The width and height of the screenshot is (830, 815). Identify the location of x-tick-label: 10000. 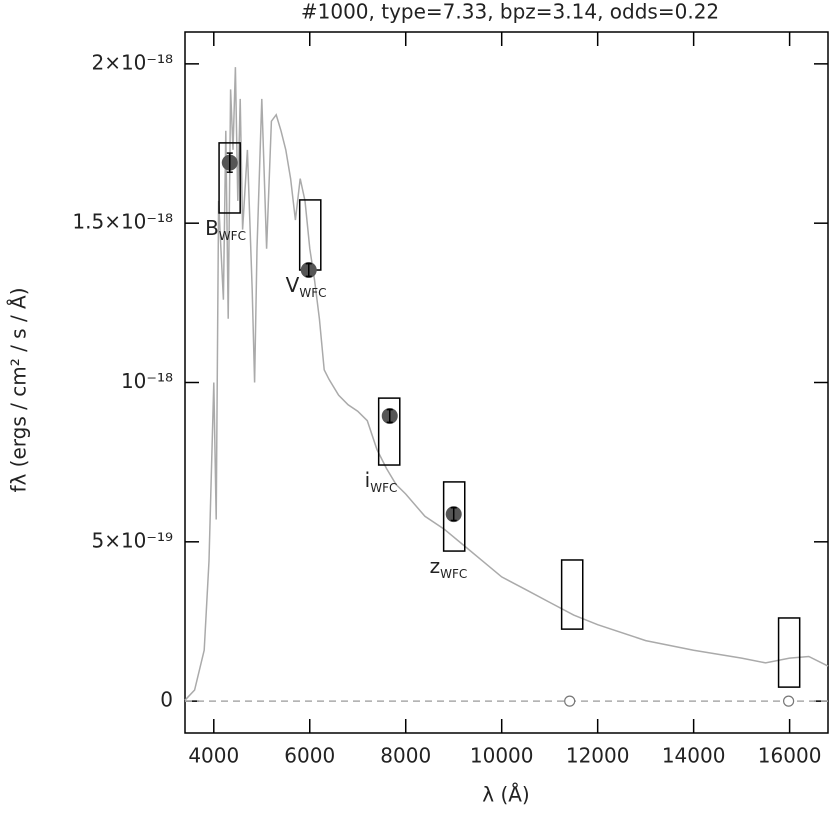
(502, 756).